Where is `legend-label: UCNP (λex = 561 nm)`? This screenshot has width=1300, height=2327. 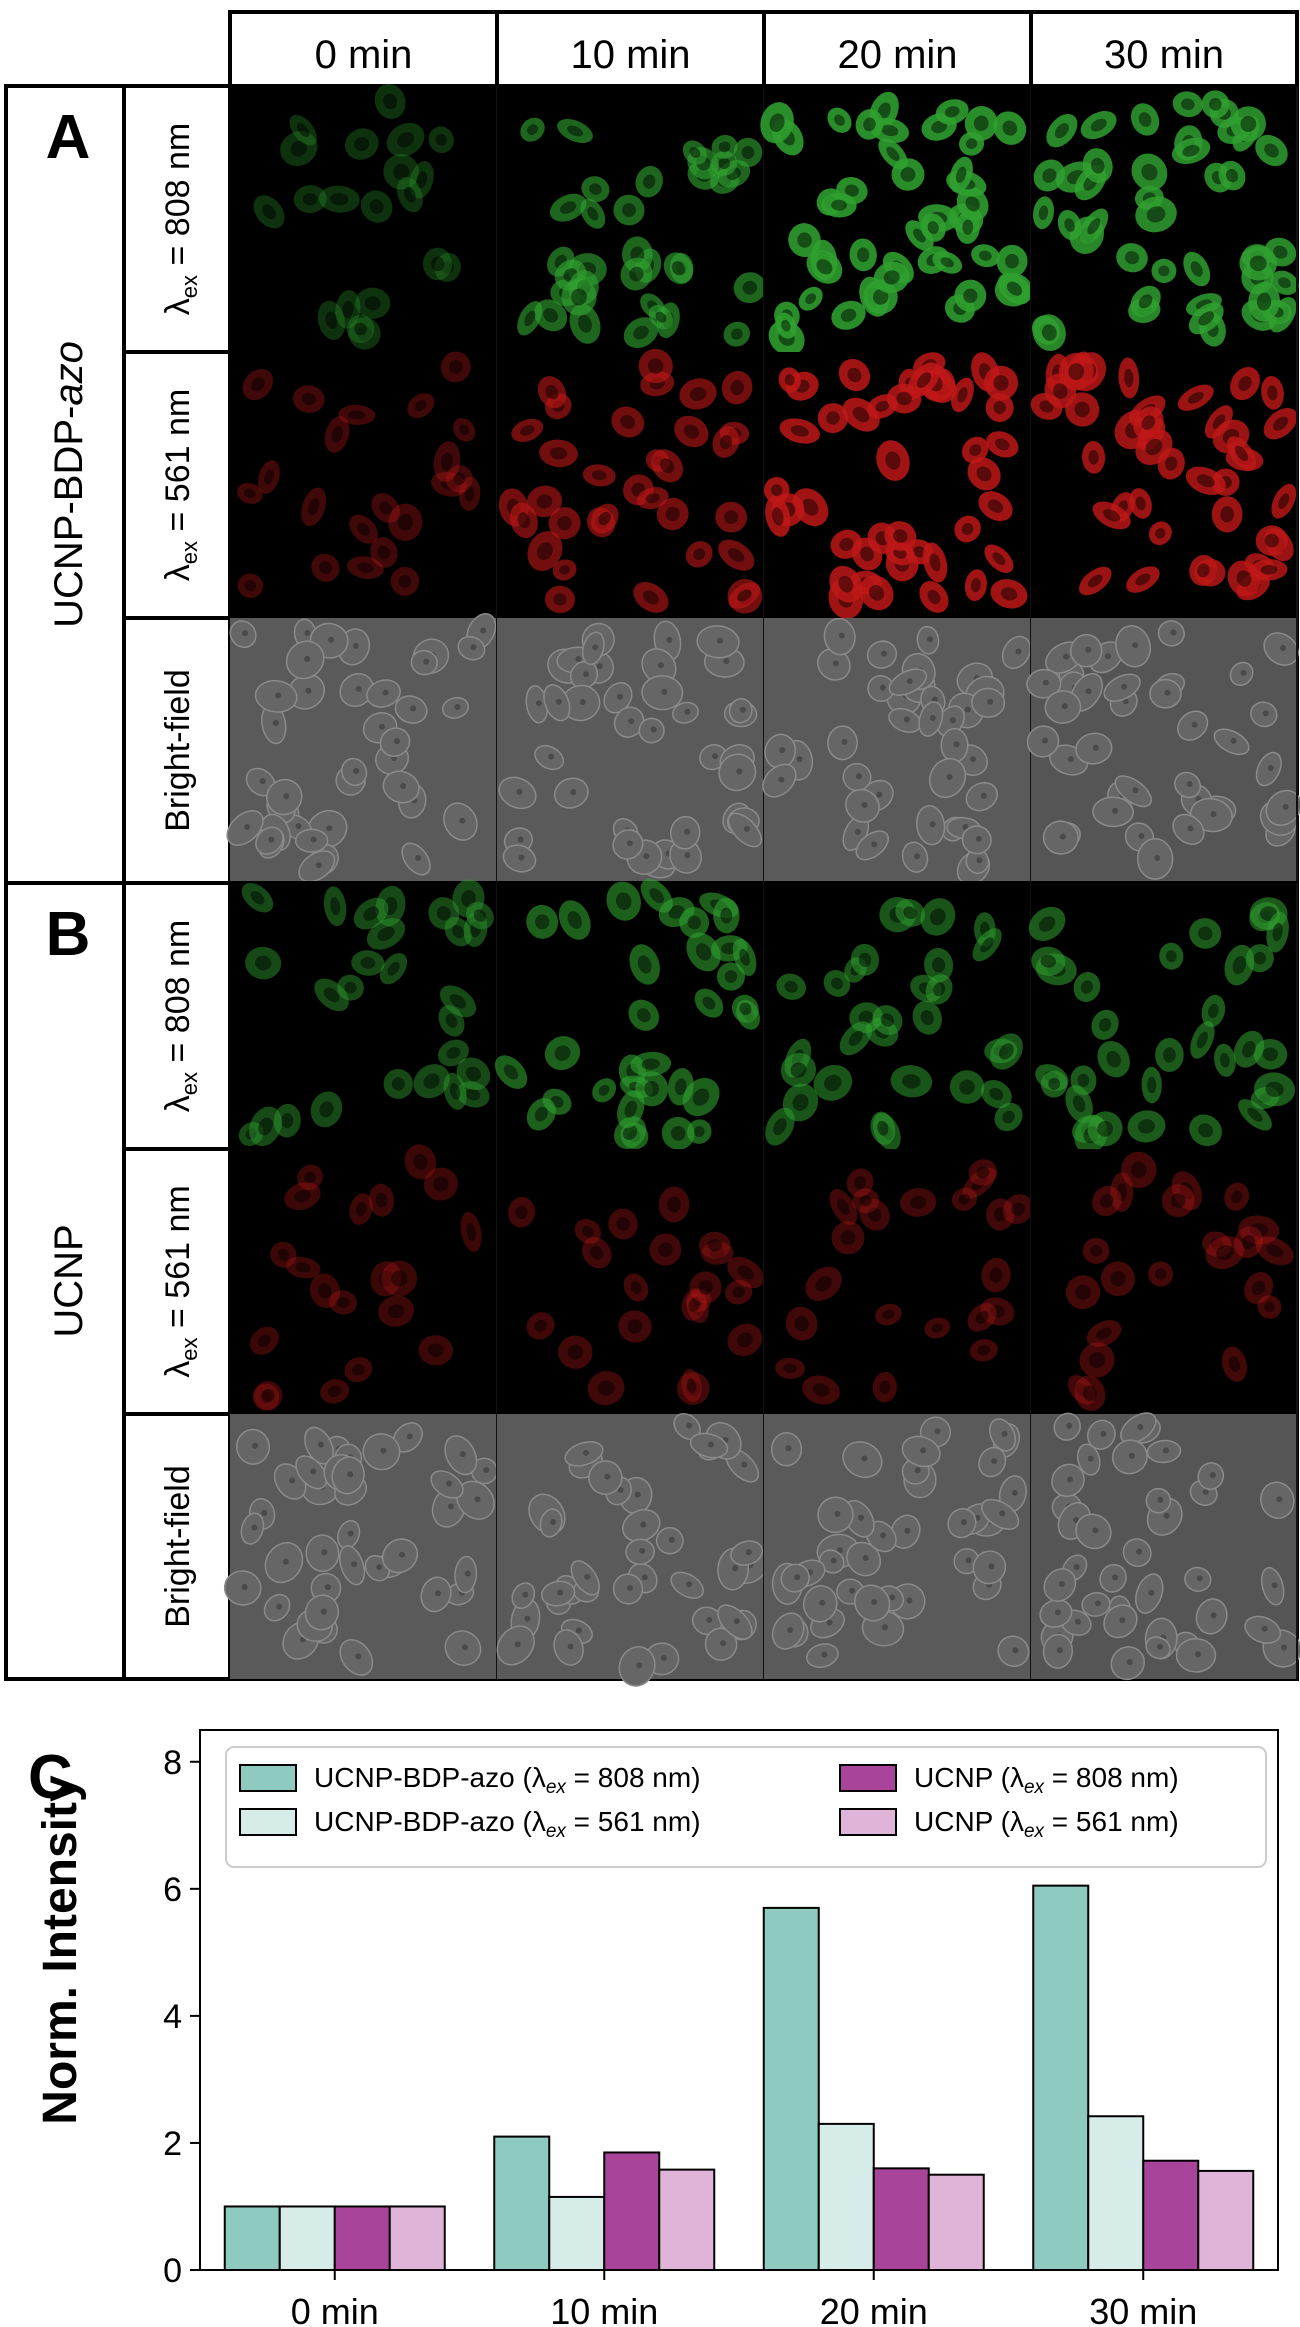
legend-label: UCNP (λex = 561 nm) is located at coordinates (1046, 1824).